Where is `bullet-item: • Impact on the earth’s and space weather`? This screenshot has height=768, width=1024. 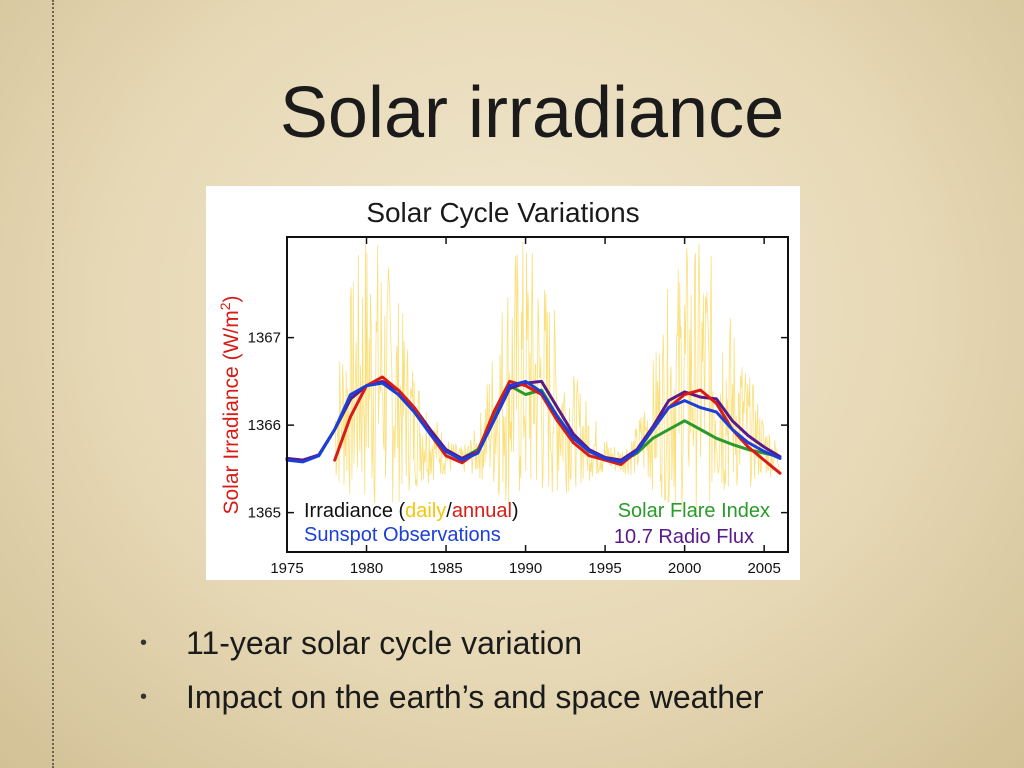
bullet-item: • Impact on the earth’s and space weather is located at coordinates (570, 699).